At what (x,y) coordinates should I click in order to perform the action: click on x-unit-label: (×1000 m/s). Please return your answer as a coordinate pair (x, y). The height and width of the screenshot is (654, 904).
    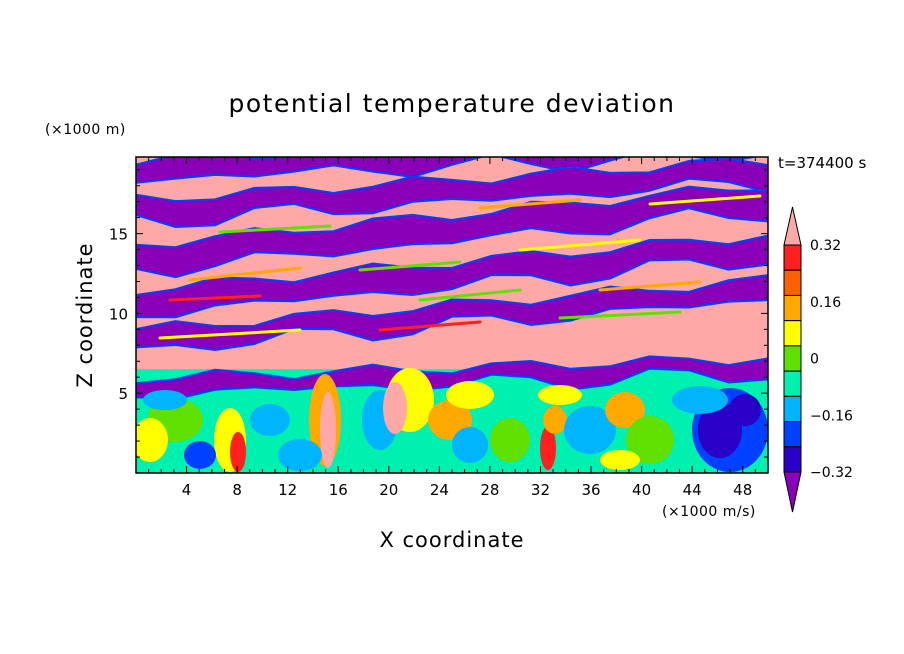
    Looking at the image, I should click on (709, 512).